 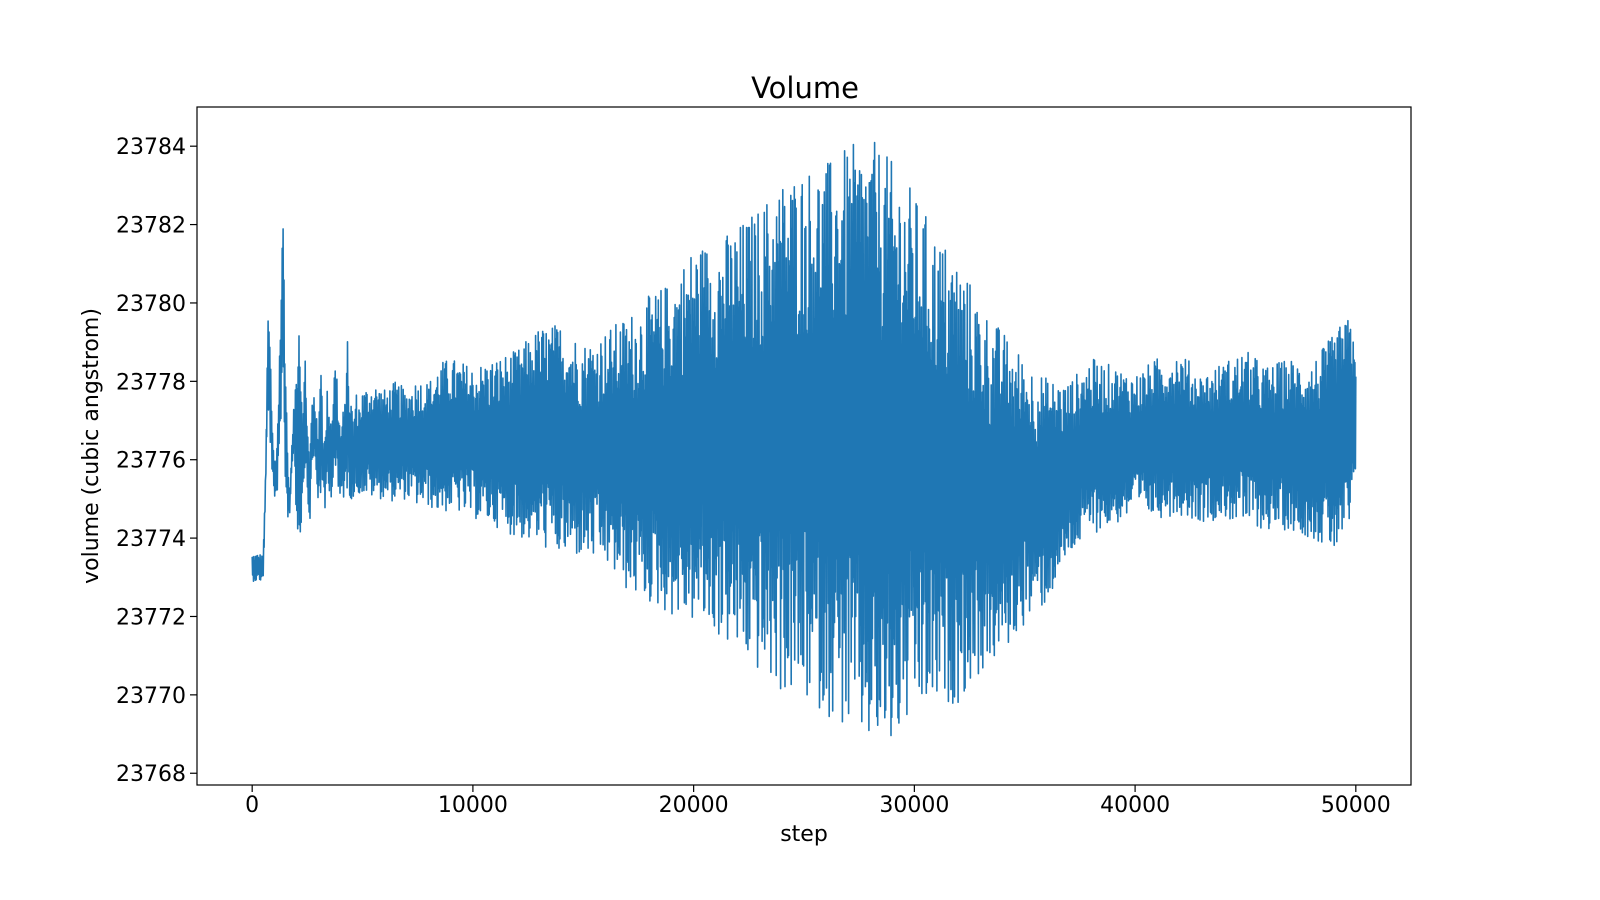 What do you see at coordinates (1135, 805) in the screenshot?
I see `x-tick-label: 40000` at bounding box center [1135, 805].